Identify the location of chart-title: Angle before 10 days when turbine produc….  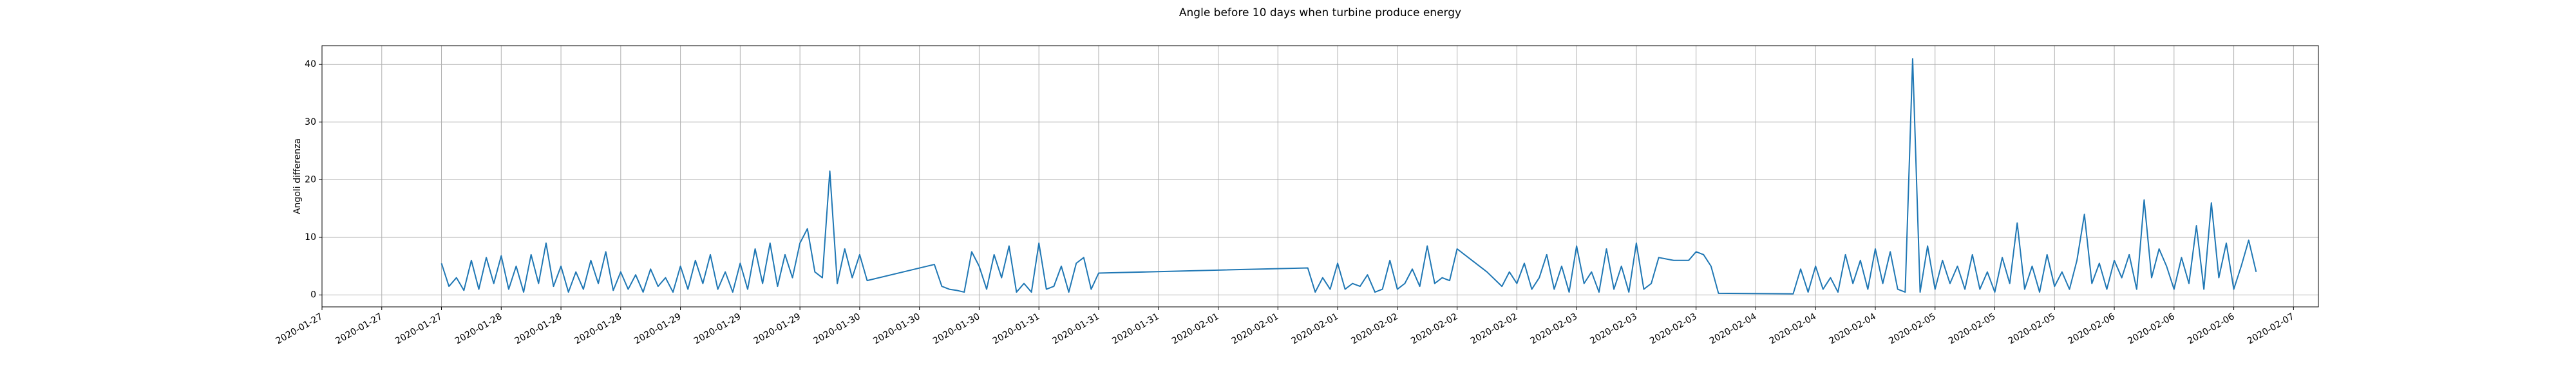
(1320, 12).